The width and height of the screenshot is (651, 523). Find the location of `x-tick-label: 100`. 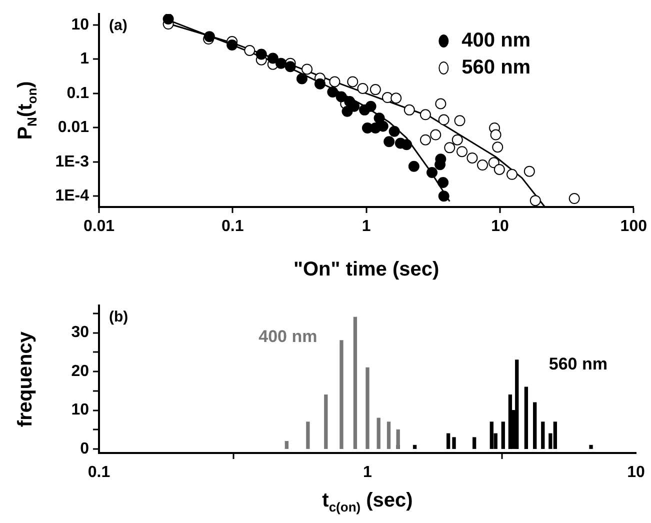

x-tick-label: 100 is located at coordinates (634, 227).